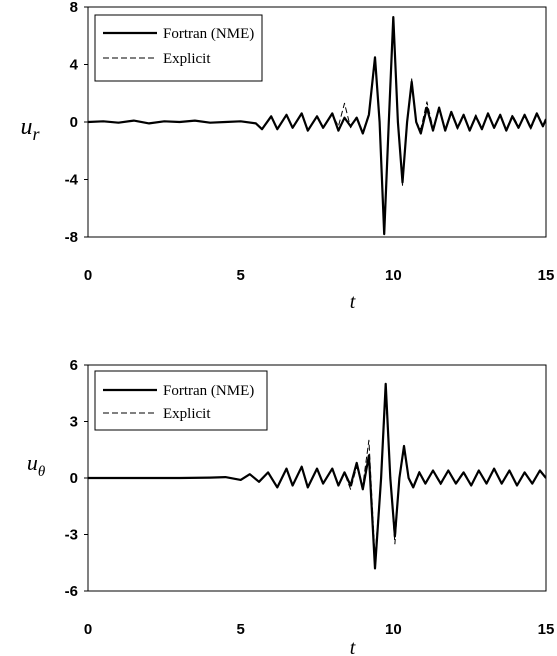 This screenshot has width=557, height=656. Describe the element at coordinates (74, 365) in the screenshot. I see `y-tick-label: 6` at that location.